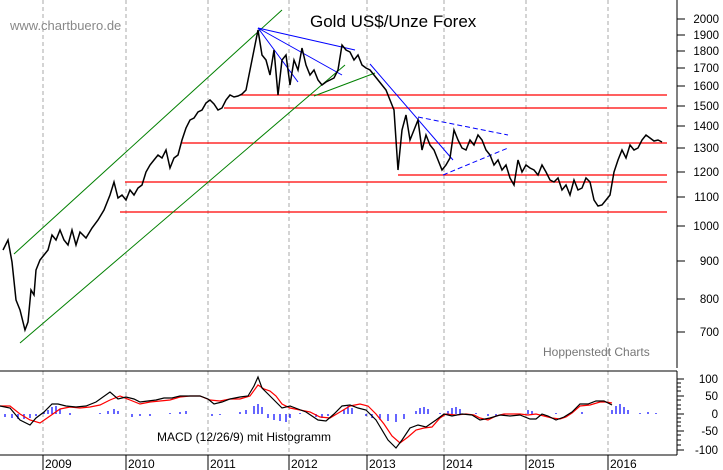 The width and height of the screenshot is (723, 470). Describe the element at coordinates (706, 87) in the screenshot. I see `y-tick-1600: 1600` at that location.